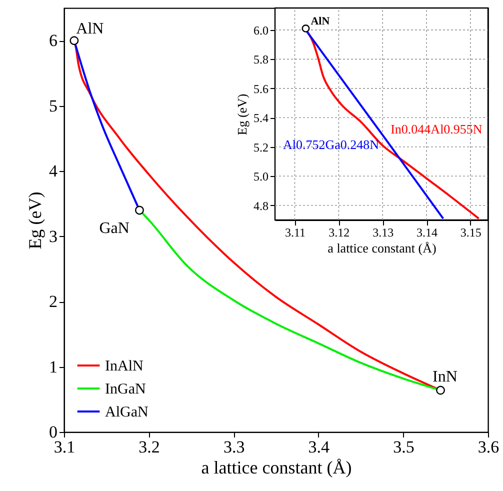 This screenshot has height=491, width=503. I want to click on y-tick-label: 5.4, so click(261, 118).